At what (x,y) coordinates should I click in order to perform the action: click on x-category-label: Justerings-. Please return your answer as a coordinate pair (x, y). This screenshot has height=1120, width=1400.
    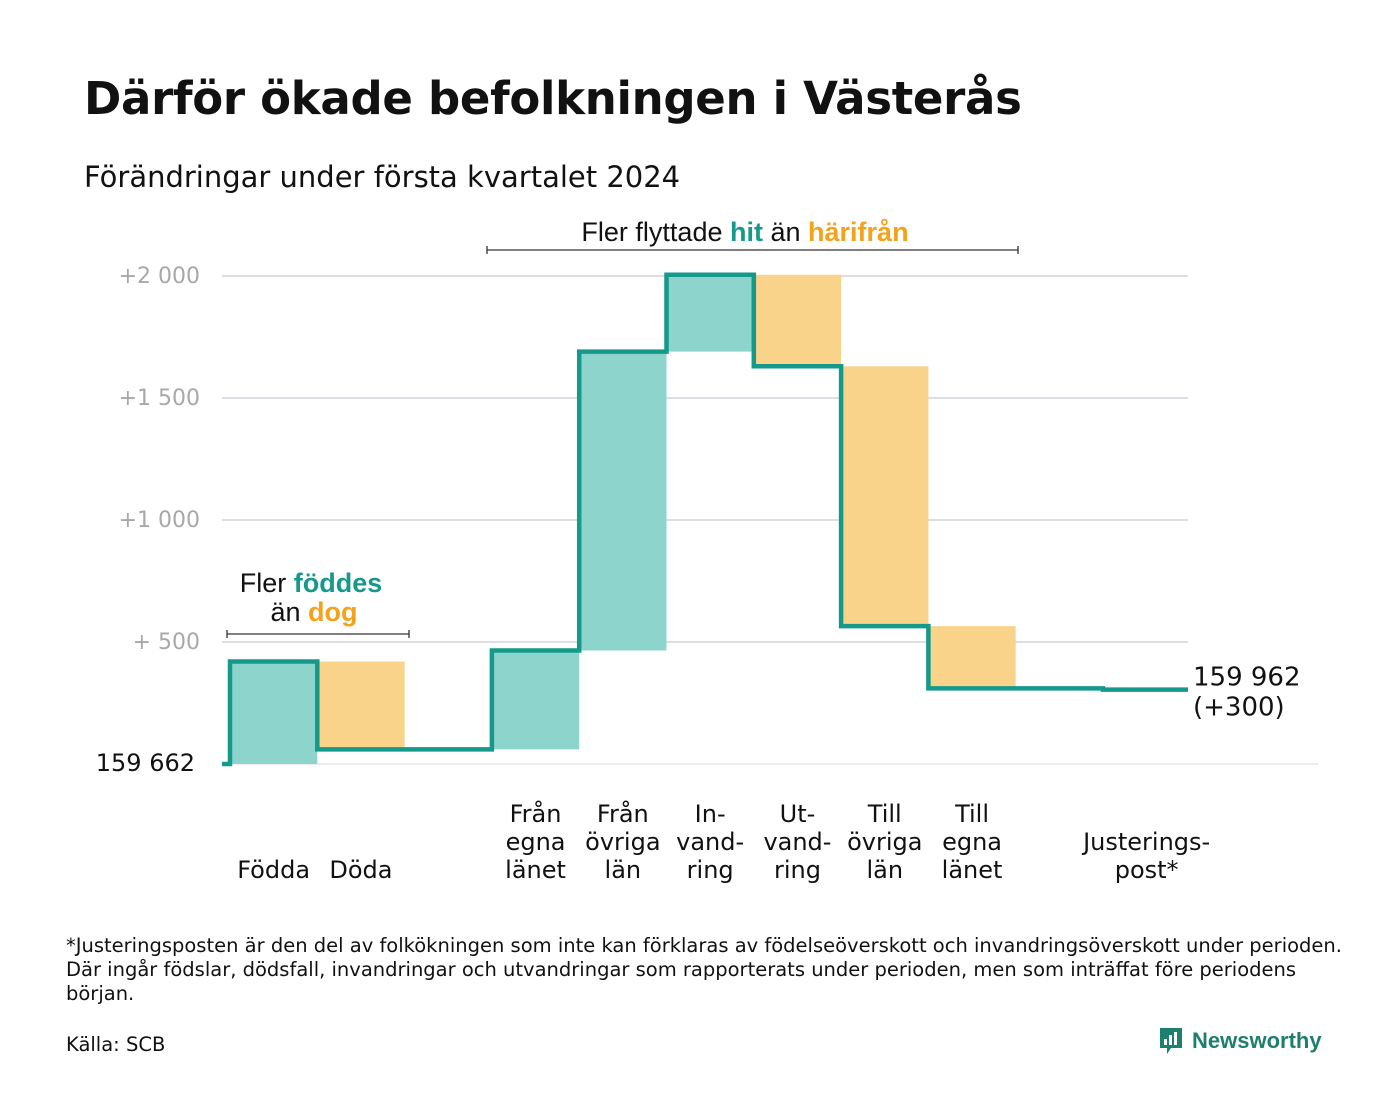
    Looking at the image, I should click on (1145, 842).